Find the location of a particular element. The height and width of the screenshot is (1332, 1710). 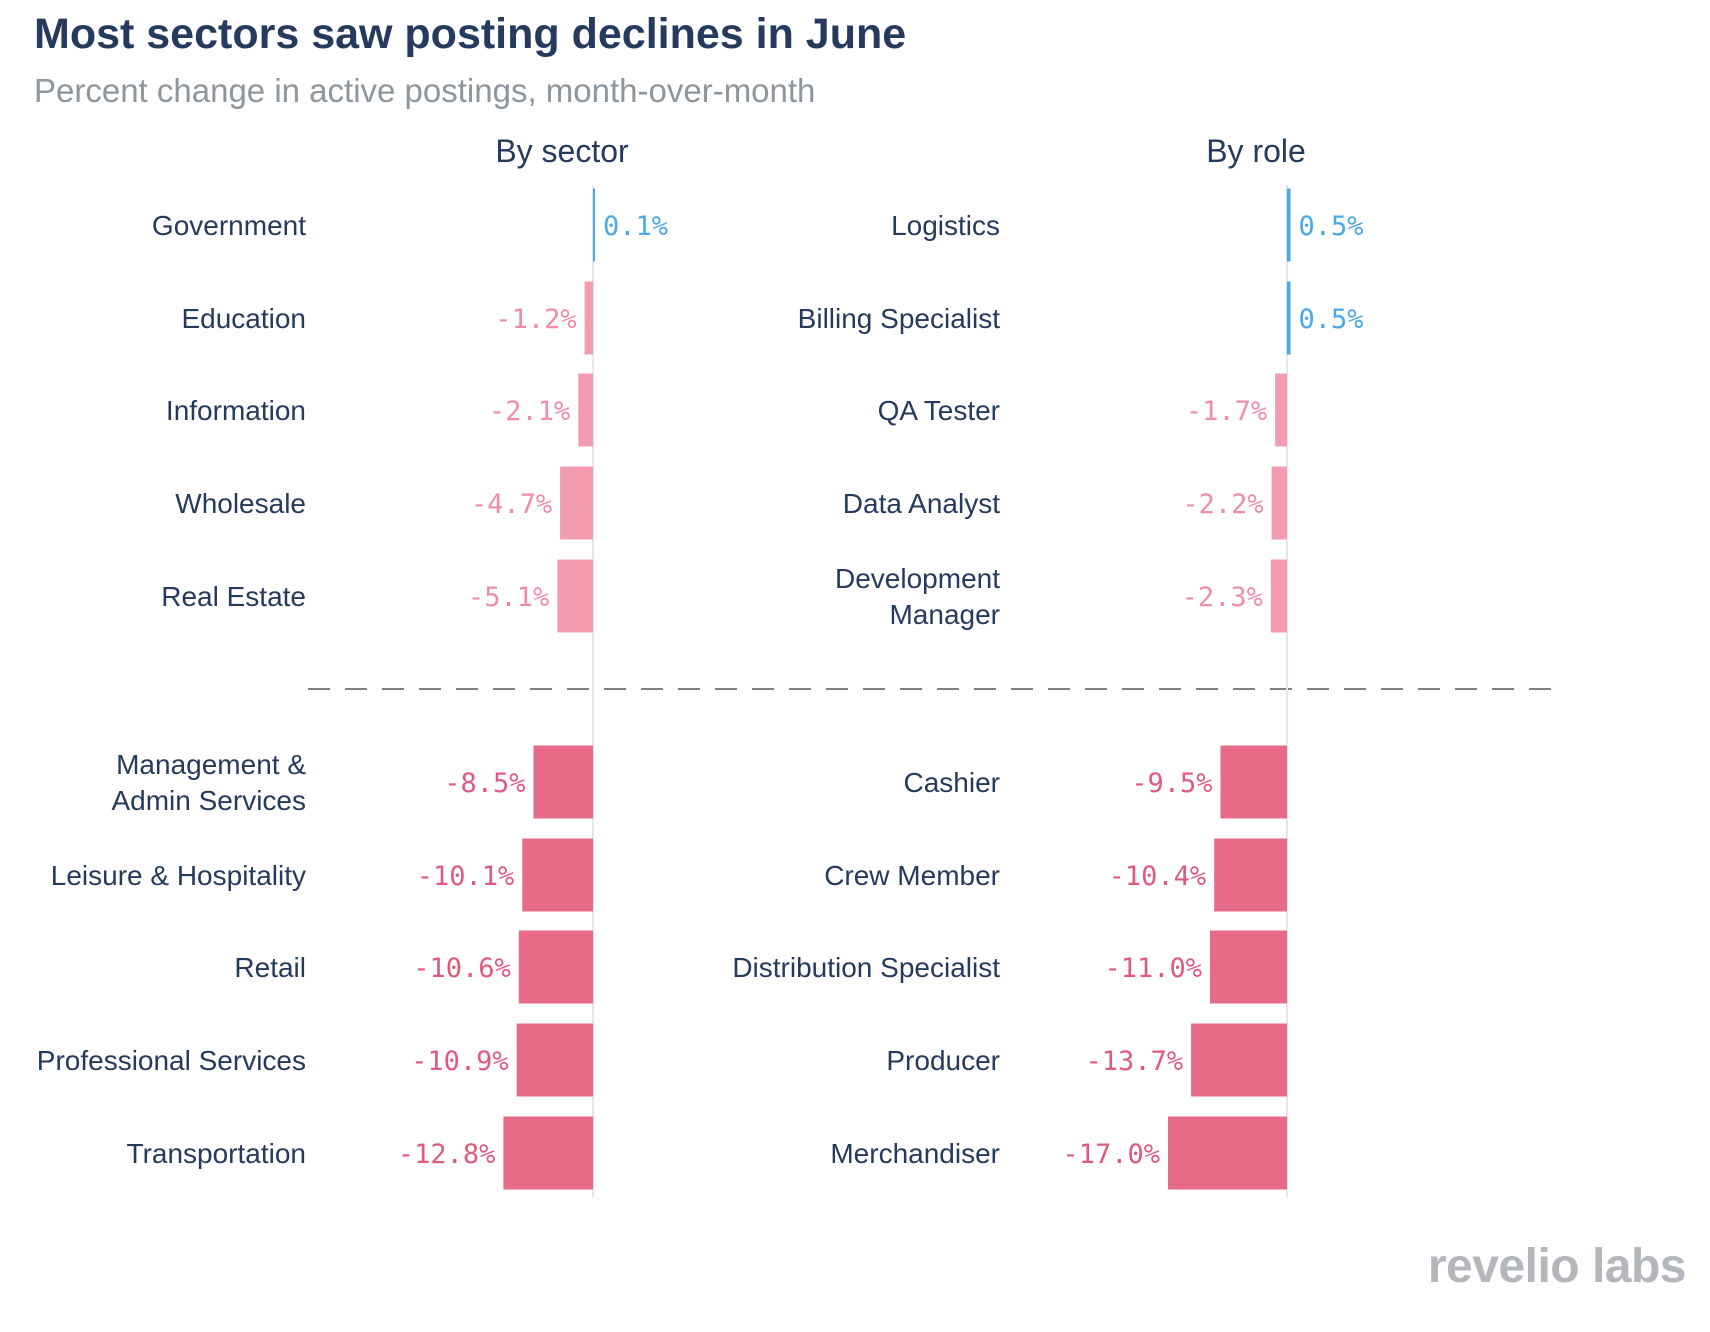

category-label-distribution-specialist: Distribution Specialist is located at coordinates (866, 967).